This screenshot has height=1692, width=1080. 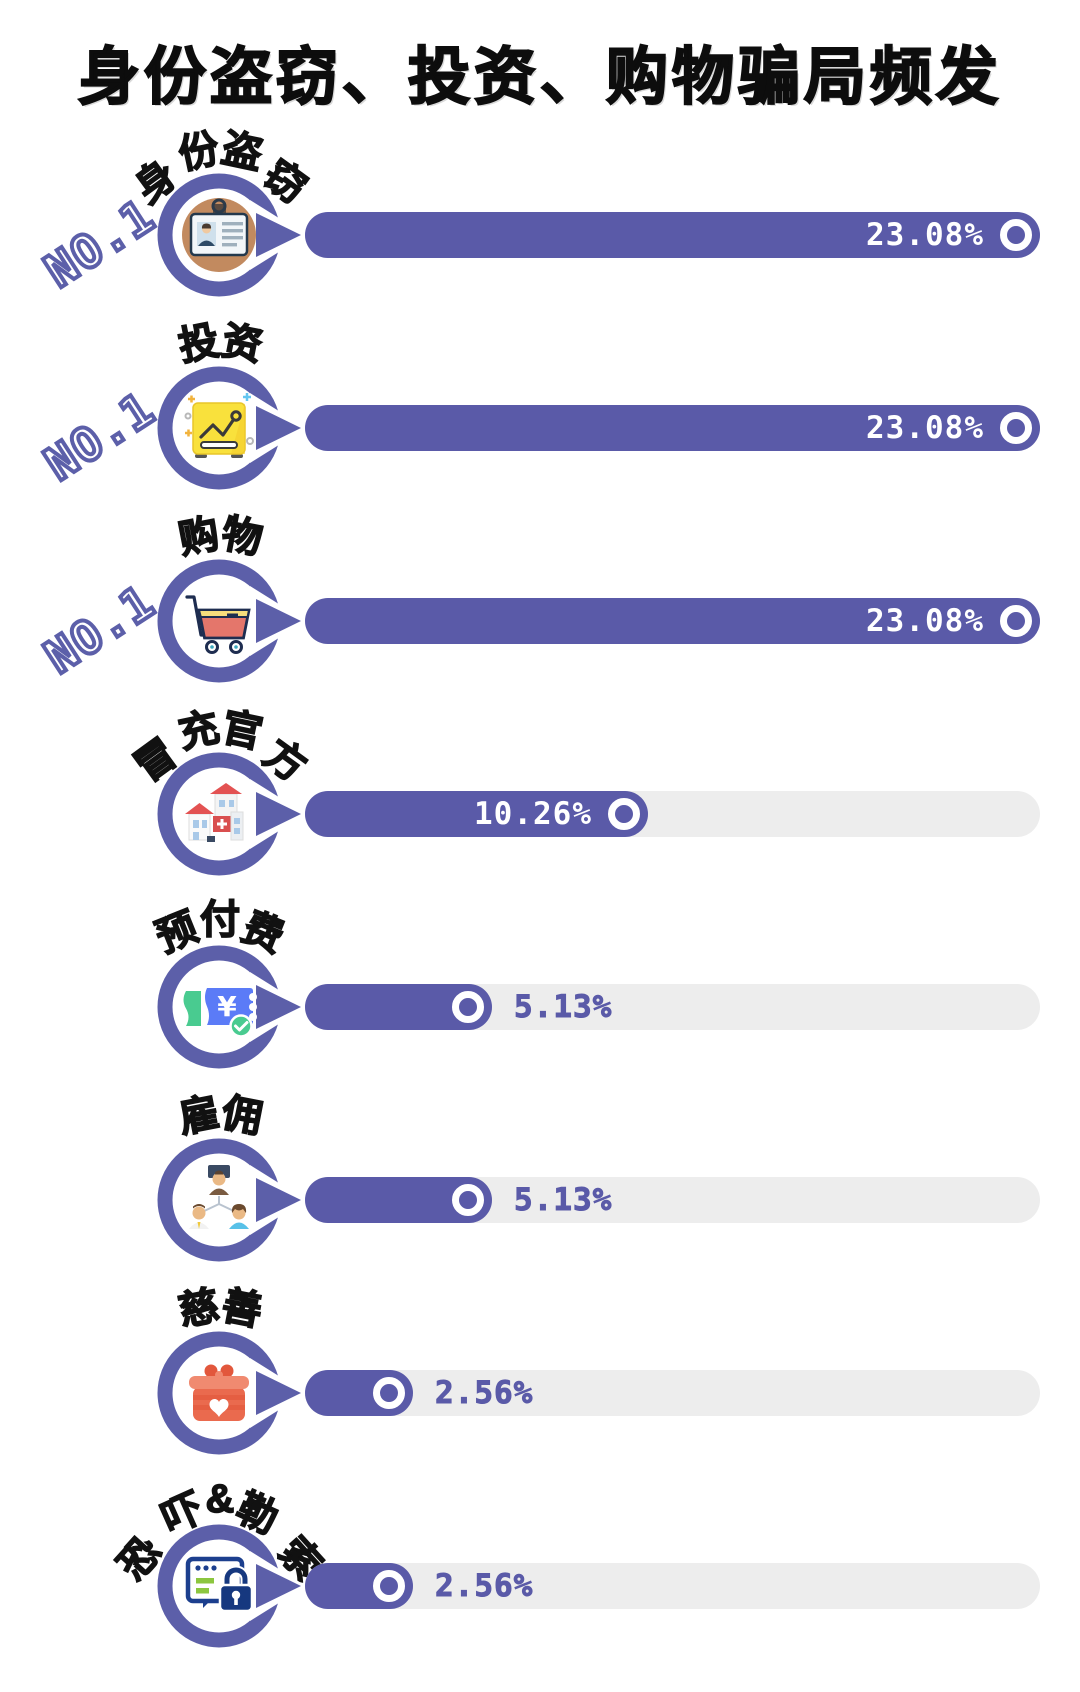 What do you see at coordinates (539, 77) in the screenshot?
I see `chart-title: 身份盗窃、投资、购物骗局频发` at bounding box center [539, 77].